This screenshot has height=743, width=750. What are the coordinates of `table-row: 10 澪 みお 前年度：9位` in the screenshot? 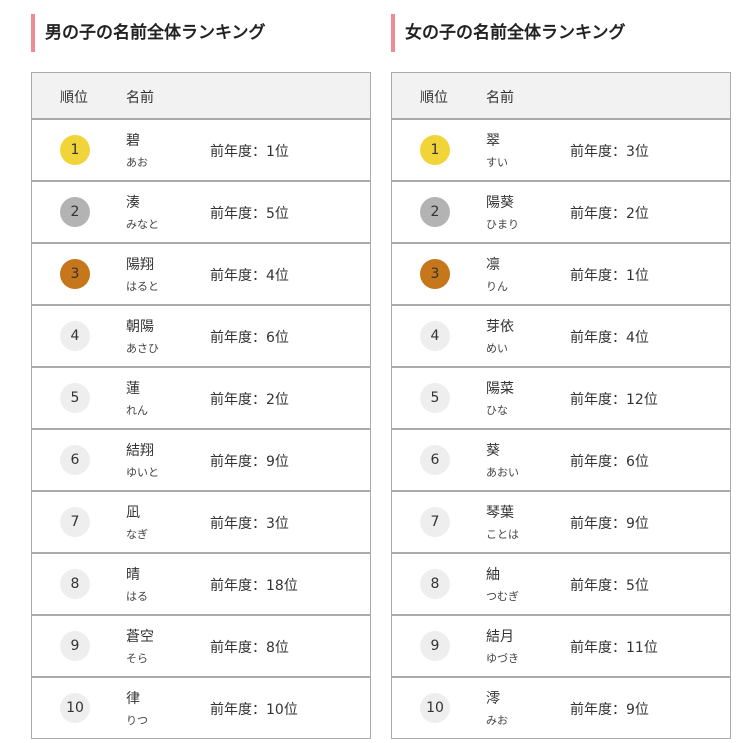 It's located at (561, 708).